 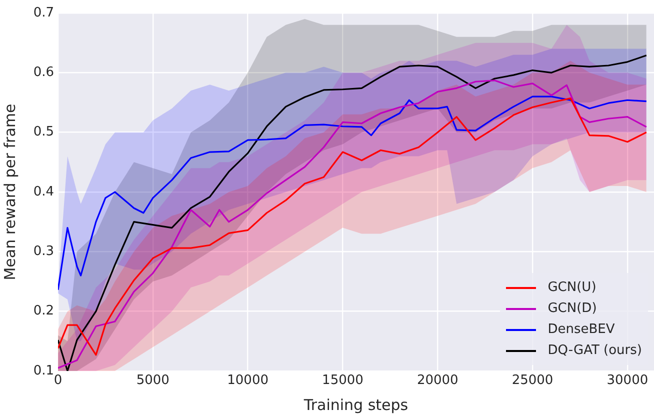 What do you see at coordinates (355, 405) in the screenshot?
I see `x-axis-title: Training steps` at bounding box center [355, 405].